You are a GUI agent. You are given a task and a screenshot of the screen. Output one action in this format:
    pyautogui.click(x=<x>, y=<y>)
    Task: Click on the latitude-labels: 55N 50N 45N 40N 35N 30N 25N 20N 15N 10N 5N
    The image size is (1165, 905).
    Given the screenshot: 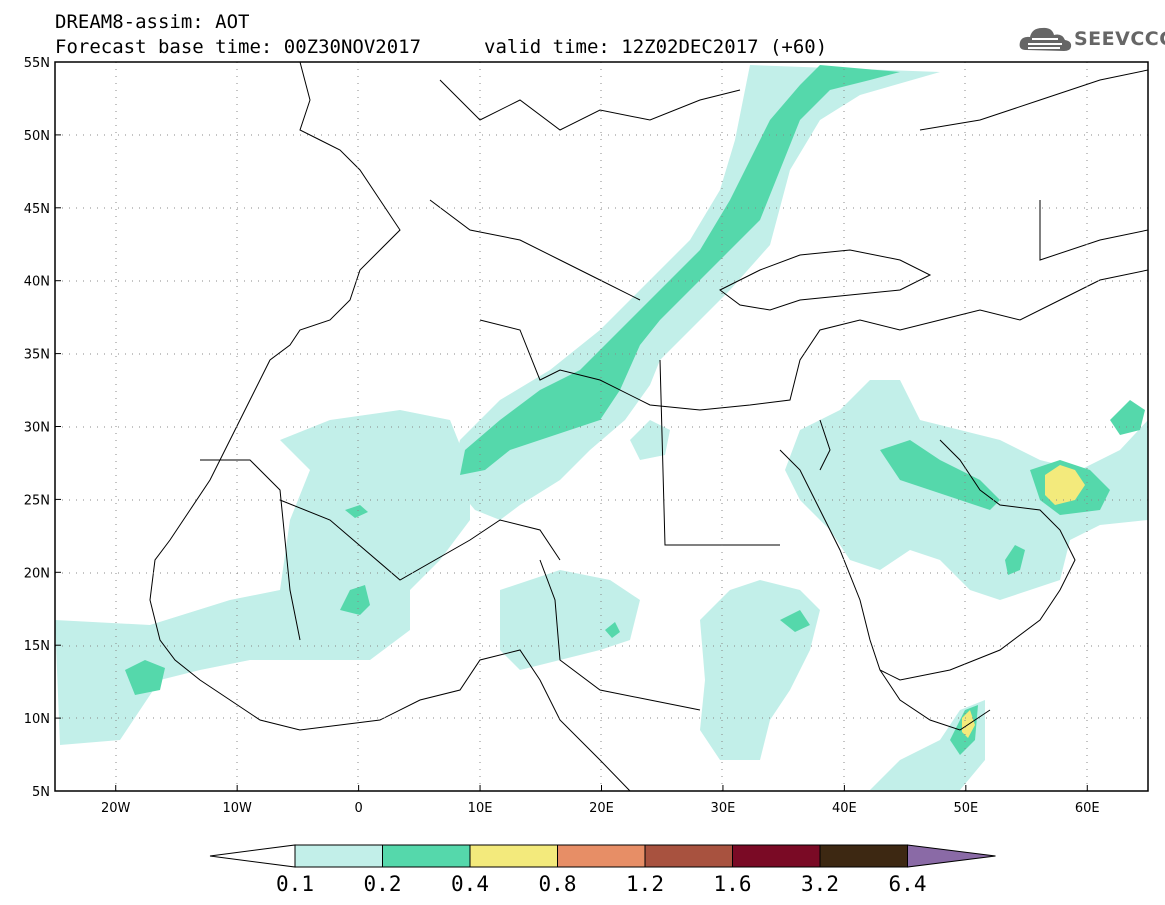 What is the action you would take?
    pyautogui.click(x=37, y=428)
    